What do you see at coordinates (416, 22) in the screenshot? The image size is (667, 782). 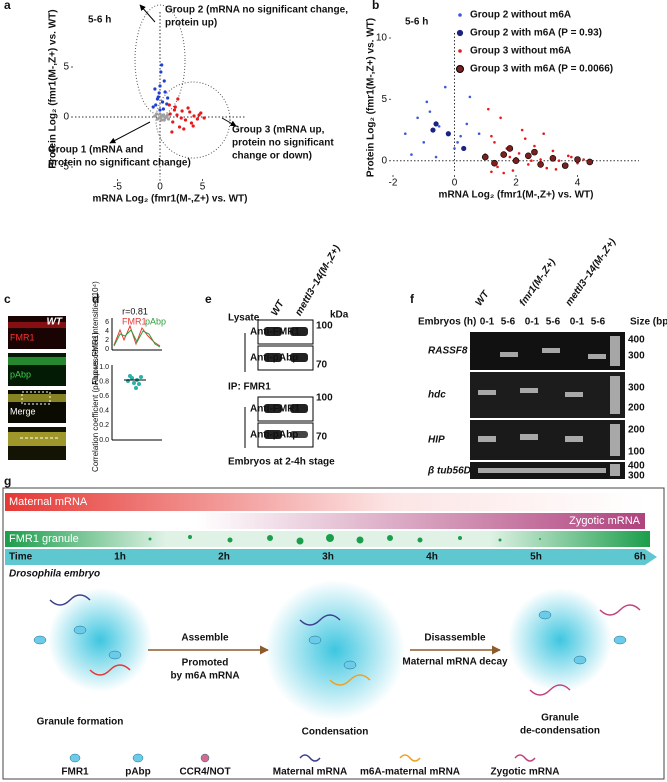 I see `annotation: 5-6 h` at bounding box center [416, 22].